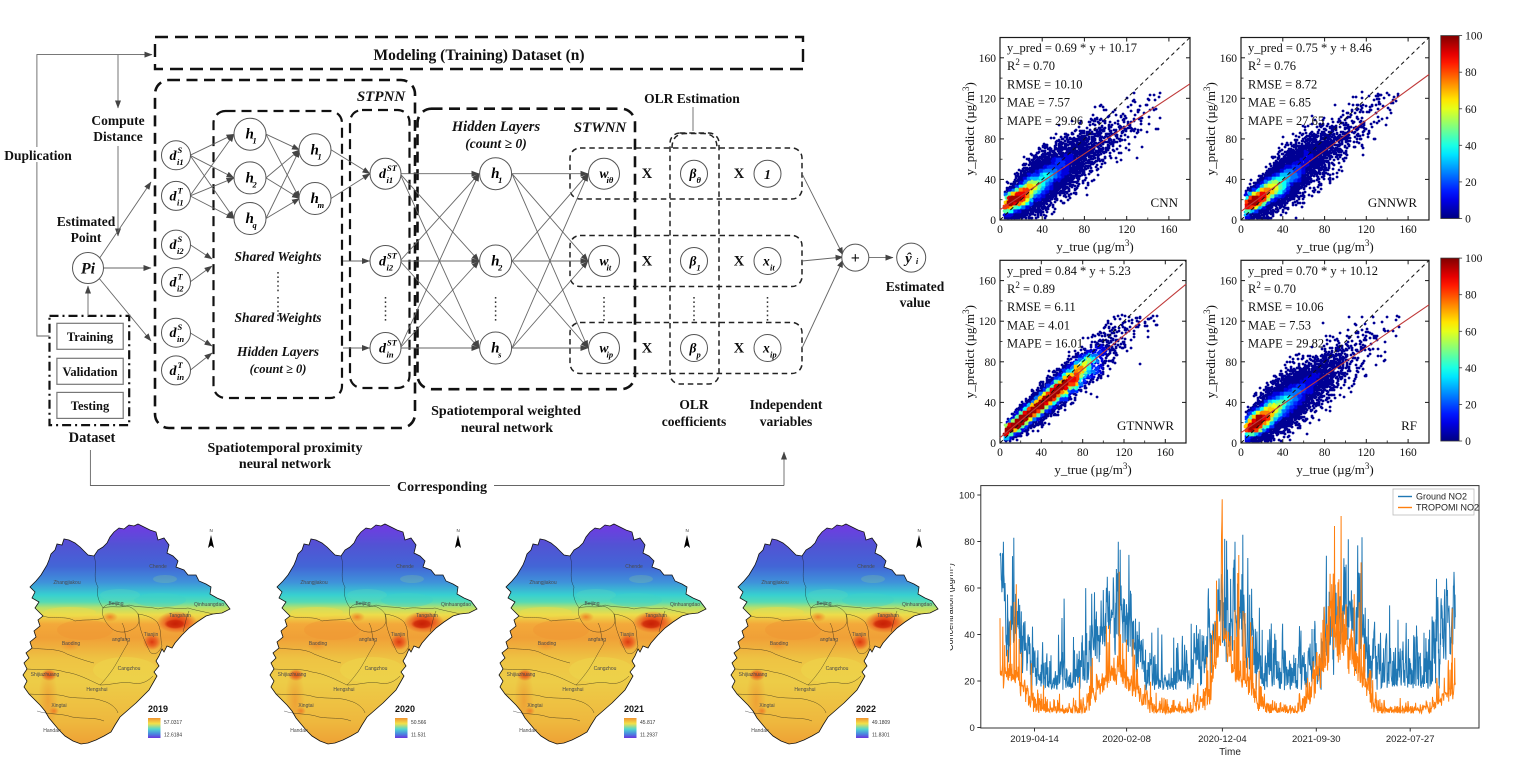  What do you see at coordinates (118, 136) in the screenshot?
I see `svg-text: Distance` at bounding box center [118, 136].